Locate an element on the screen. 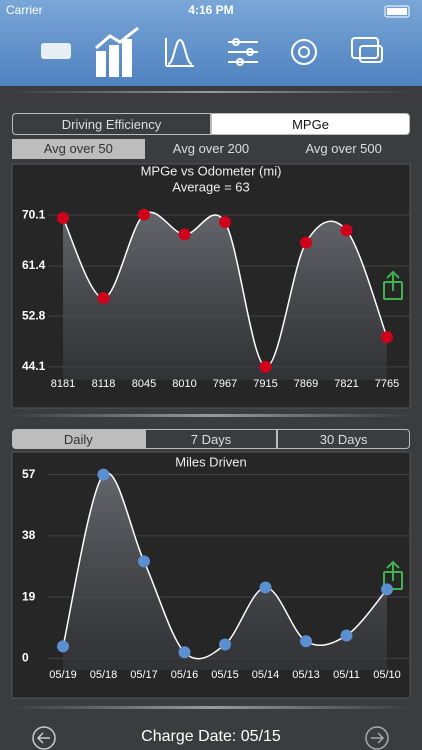  x-tick-label: 05/10 is located at coordinates (387, 675).